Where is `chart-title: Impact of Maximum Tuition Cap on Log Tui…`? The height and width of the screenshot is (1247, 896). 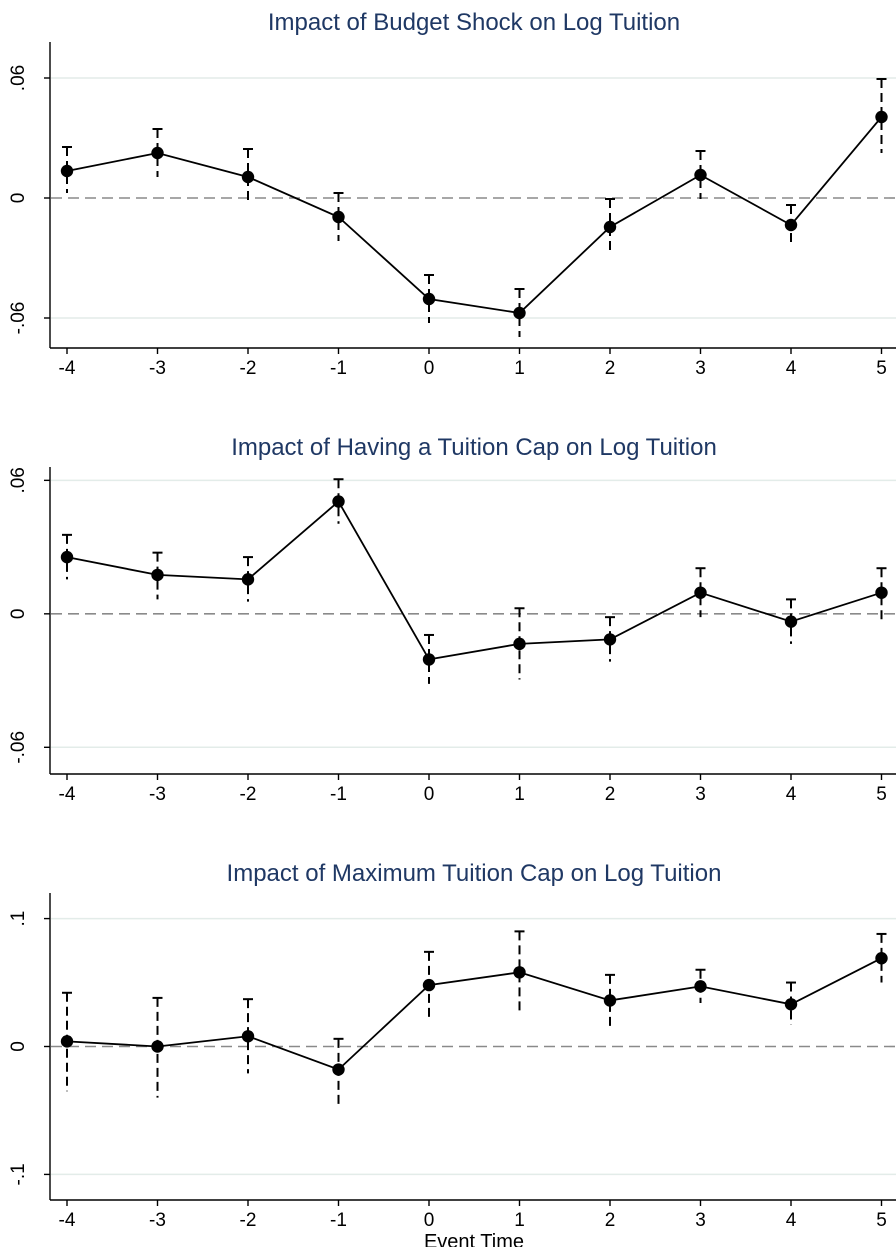
chart-title: Impact of Maximum Tuition Cap on Log Tui… is located at coordinates (474, 873).